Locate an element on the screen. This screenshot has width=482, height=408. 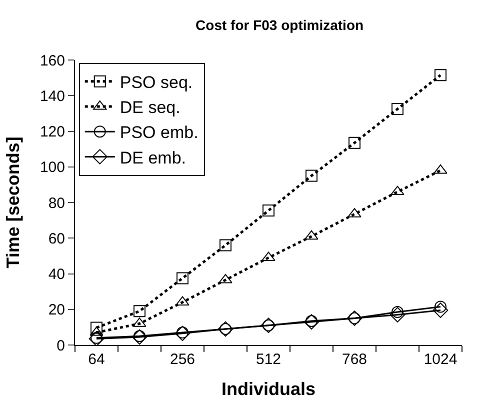
y-tick-label: 100 is located at coordinates (52, 167).